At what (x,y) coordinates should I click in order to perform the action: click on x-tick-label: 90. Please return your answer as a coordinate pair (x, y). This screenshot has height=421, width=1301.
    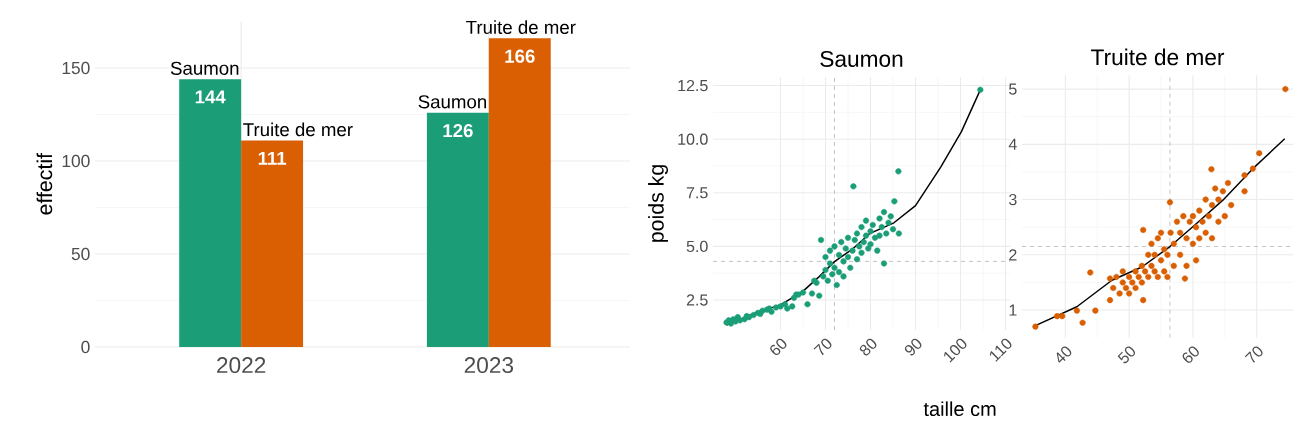
    Looking at the image, I should click on (913, 347).